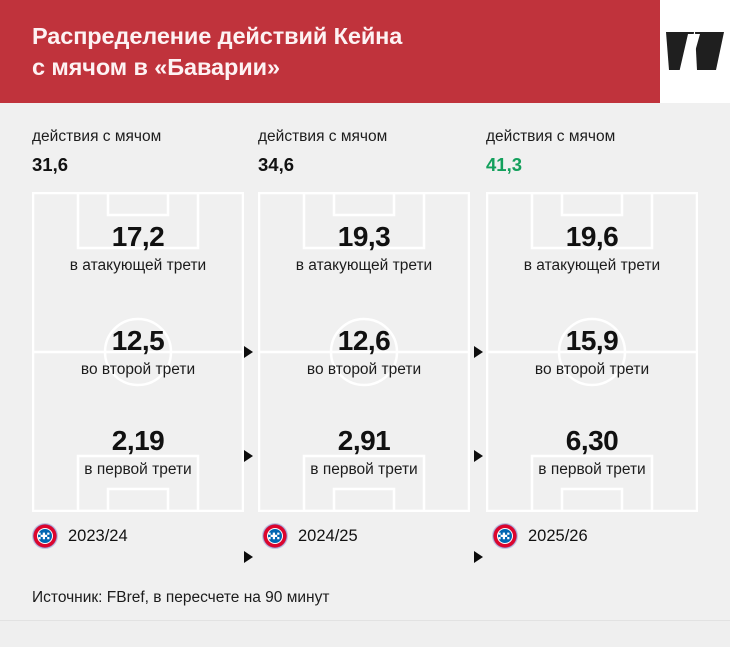  What do you see at coordinates (592, 440) in the screenshot?
I see `zone-value: 6,30` at bounding box center [592, 440].